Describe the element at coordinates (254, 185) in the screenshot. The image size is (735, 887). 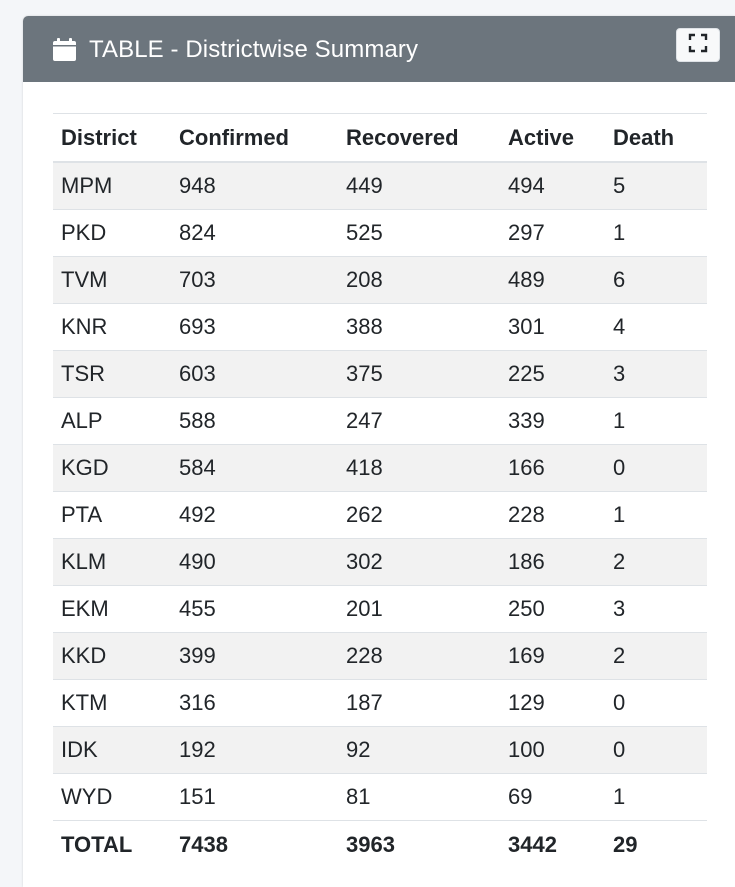
I see `cell-confirmed: 948` at that location.